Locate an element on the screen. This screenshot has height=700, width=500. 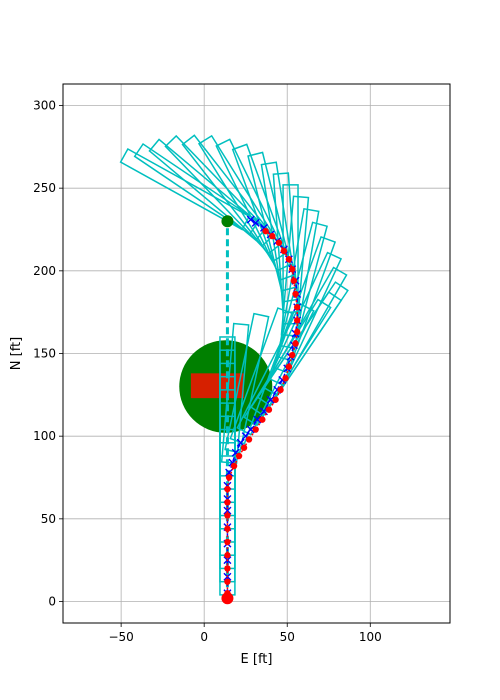
actual-path-line is located at coordinates (262, 412).